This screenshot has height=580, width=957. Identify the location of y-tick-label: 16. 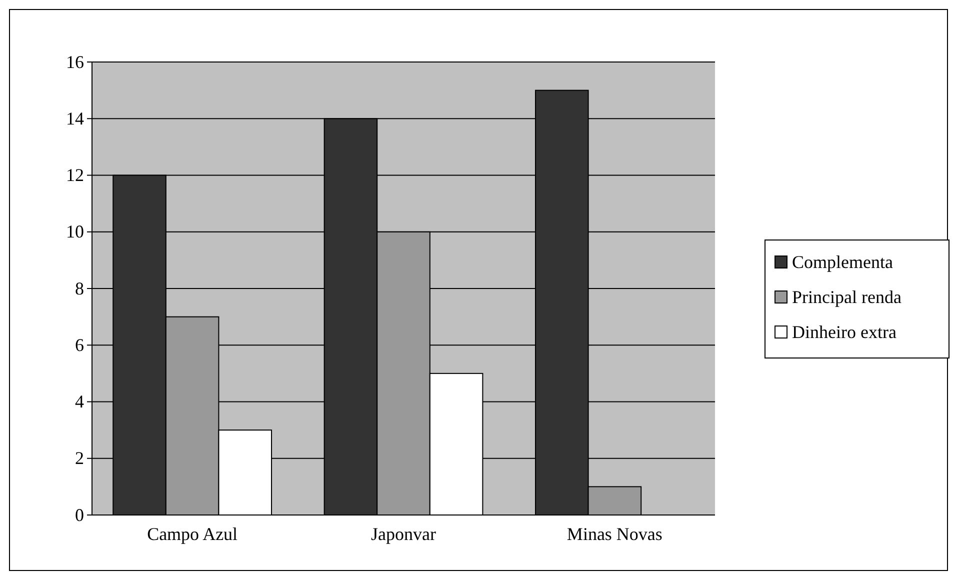
(75, 62).